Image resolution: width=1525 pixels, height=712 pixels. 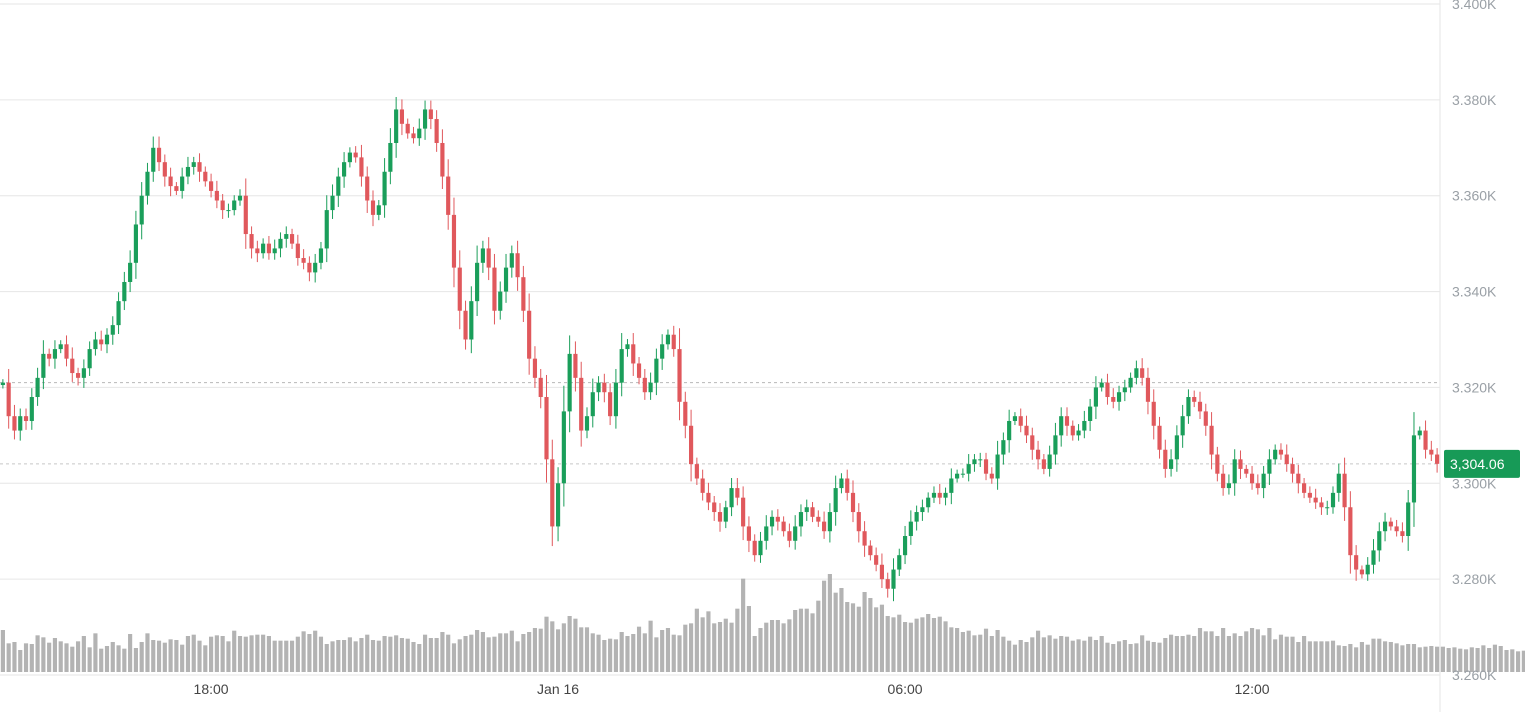 I want to click on x-tick-label: 18:00, so click(x=211, y=689).